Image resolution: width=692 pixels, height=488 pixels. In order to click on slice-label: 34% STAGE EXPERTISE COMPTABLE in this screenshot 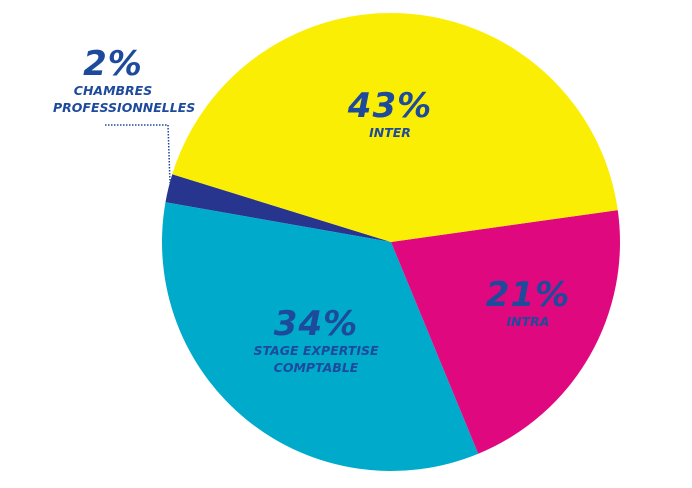, I will do `click(316, 341)`.